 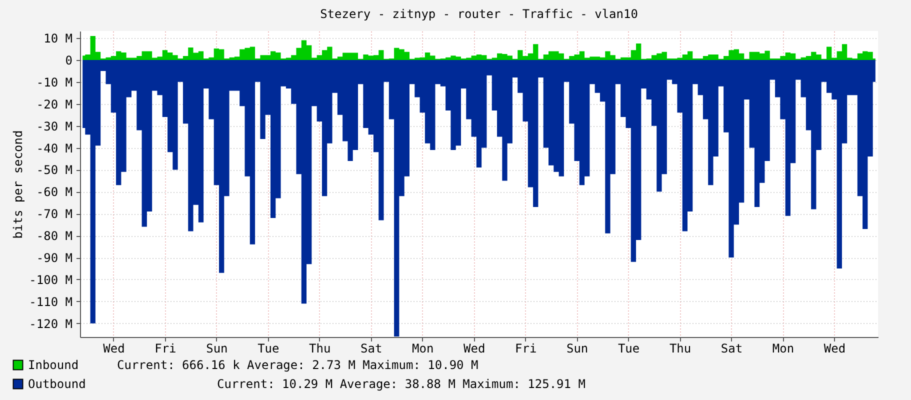 What do you see at coordinates (54, 148) in the screenshot?
I see `y-tick-label: -40 M` at bounding box center [54, 148].